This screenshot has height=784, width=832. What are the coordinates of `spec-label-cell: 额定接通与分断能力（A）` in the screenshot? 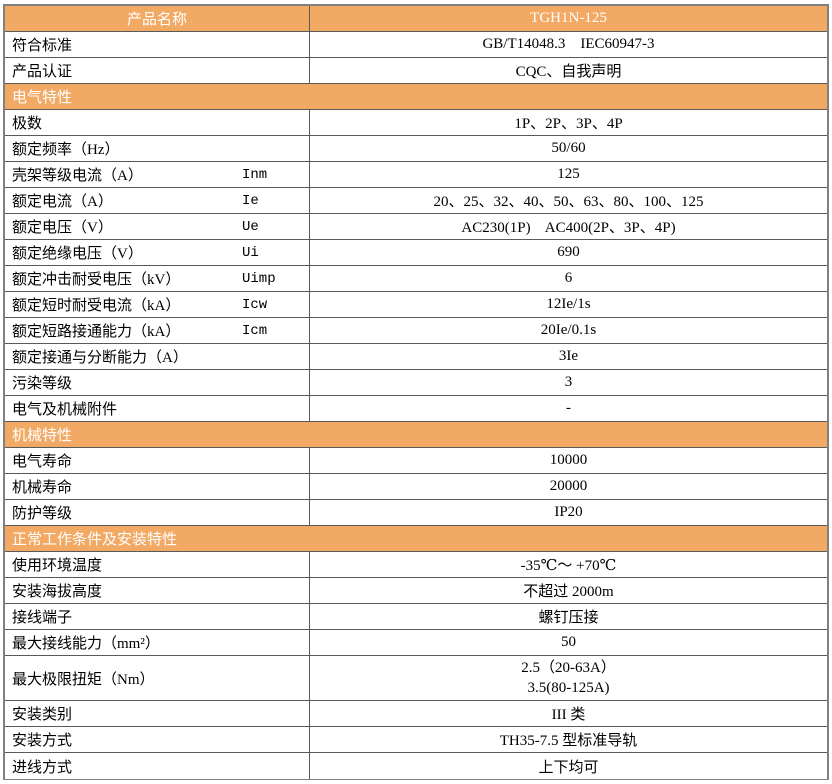 It's located at (157, 356).